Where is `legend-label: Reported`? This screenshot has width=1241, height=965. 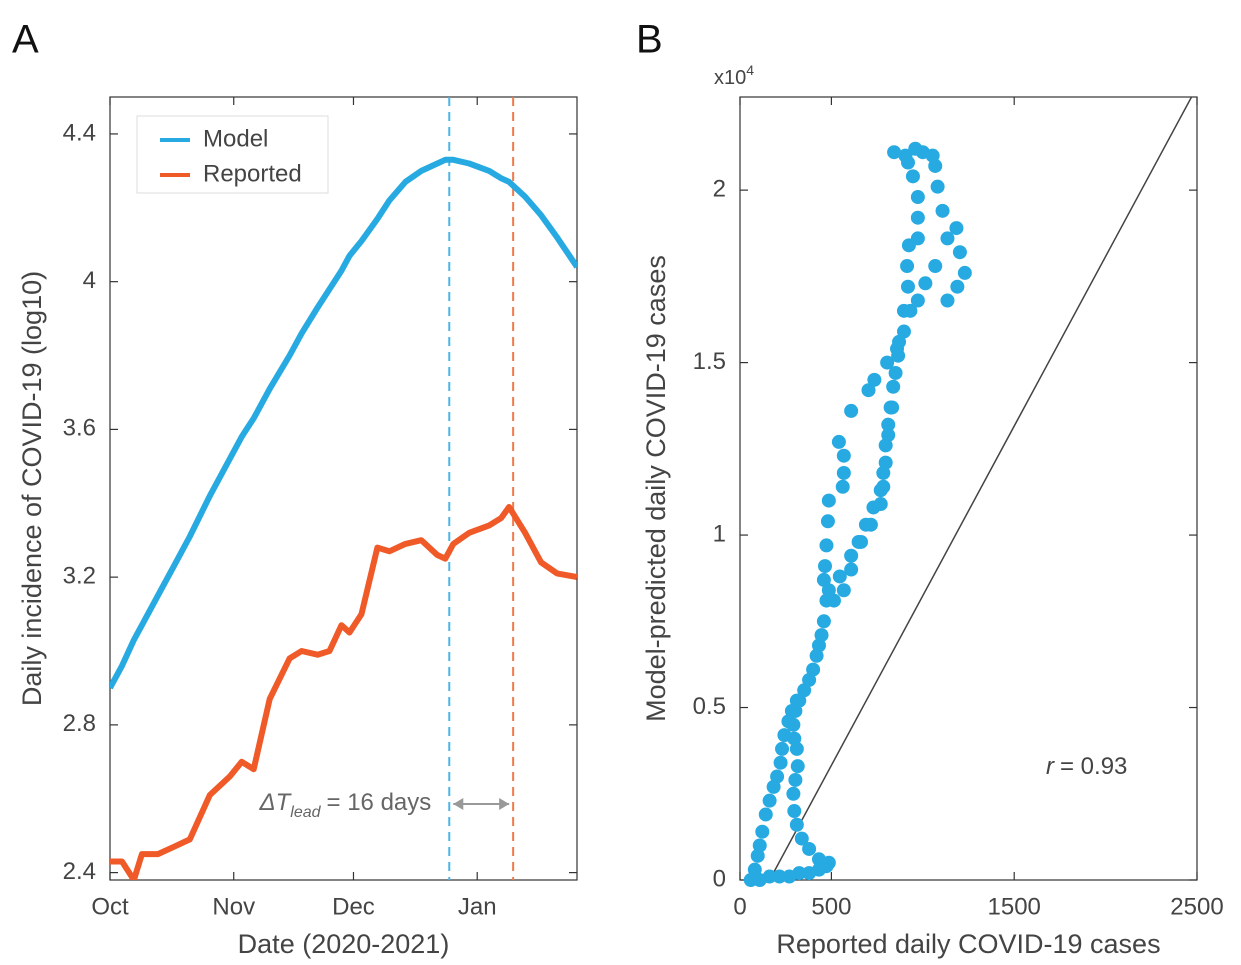 legend-label: Reported is located at coordinates (252, 173).